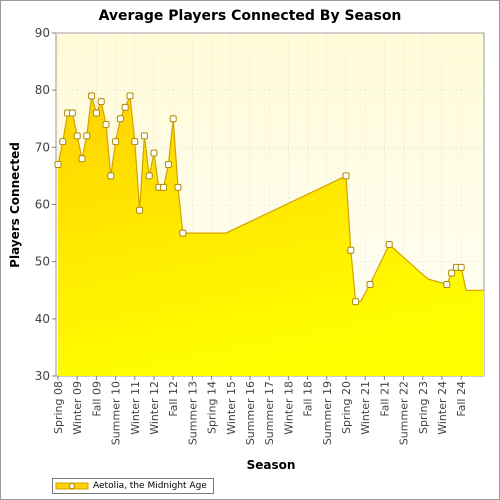 The image size is (500, 500). What do you see at coordinates (15, 205) in the screenshot?
I see `y-axis-label: Players Connected` at bounding box center [15, 205].